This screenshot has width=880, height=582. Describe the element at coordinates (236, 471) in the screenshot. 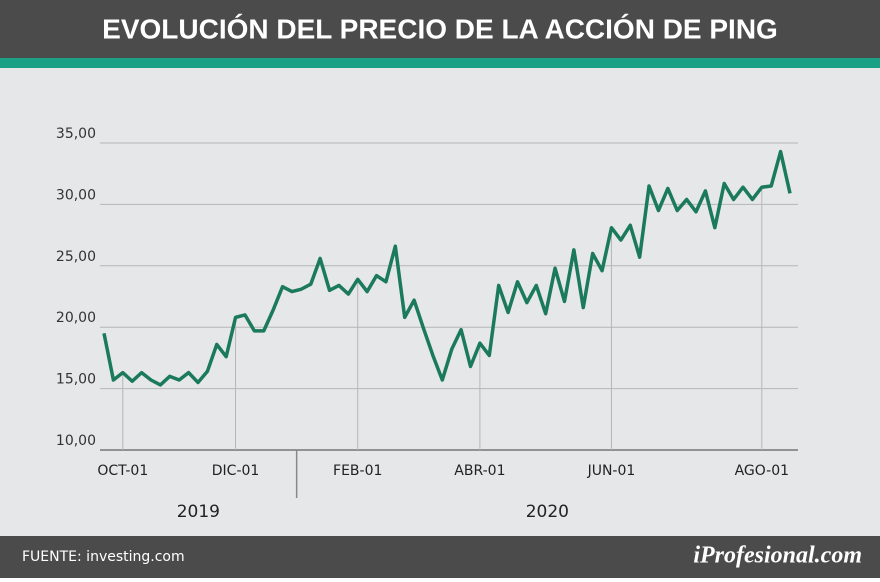

I see `x-tick-label: DIC-01` at that location.